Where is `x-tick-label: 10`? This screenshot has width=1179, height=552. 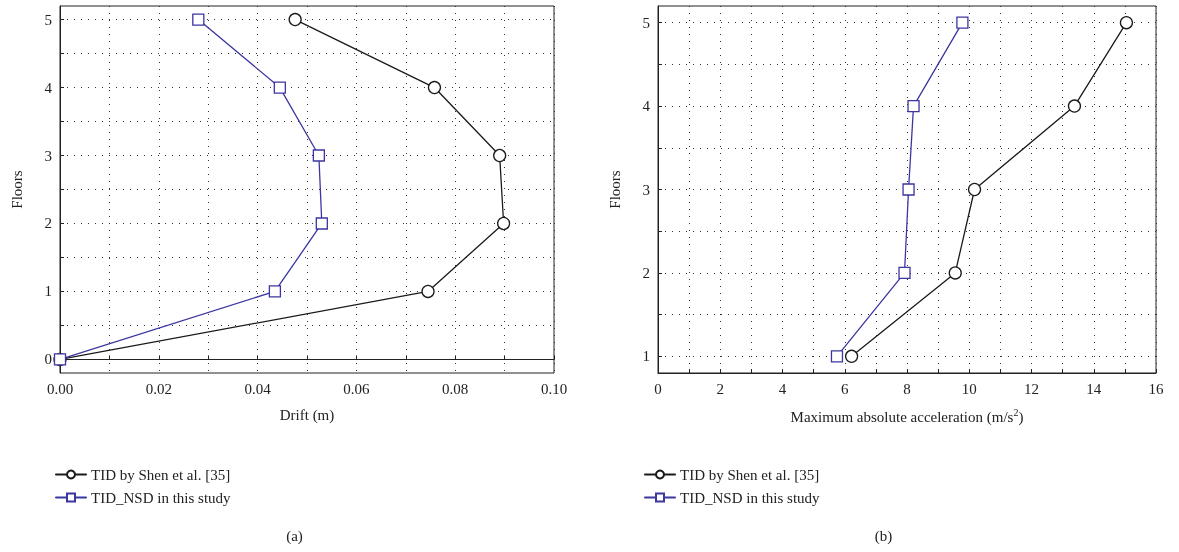
x-tick-label: 10 is located at coordinates (969, 388).